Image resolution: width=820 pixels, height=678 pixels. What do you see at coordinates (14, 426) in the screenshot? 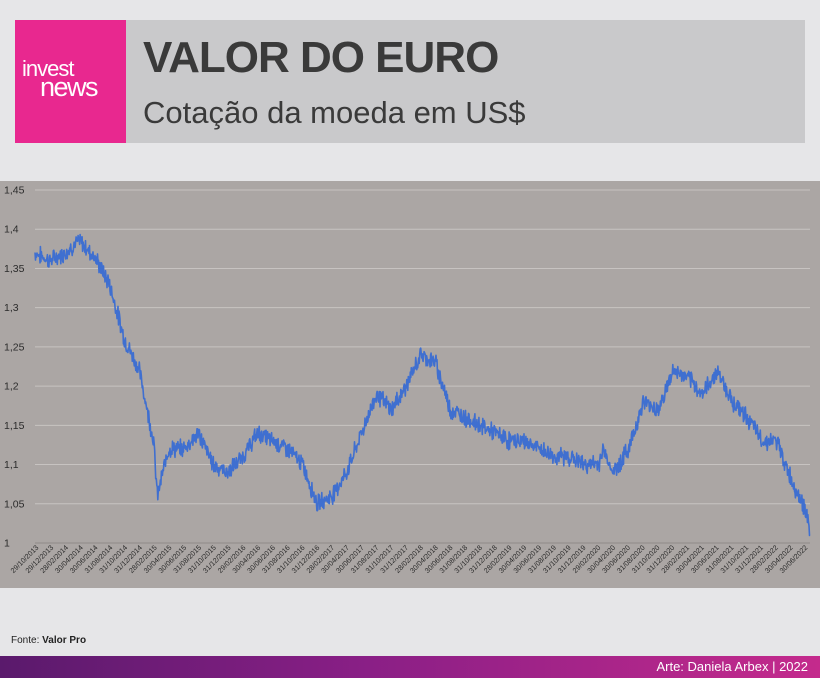
I see `y-tick-label: 1,15` at bounding box center [14, 426].